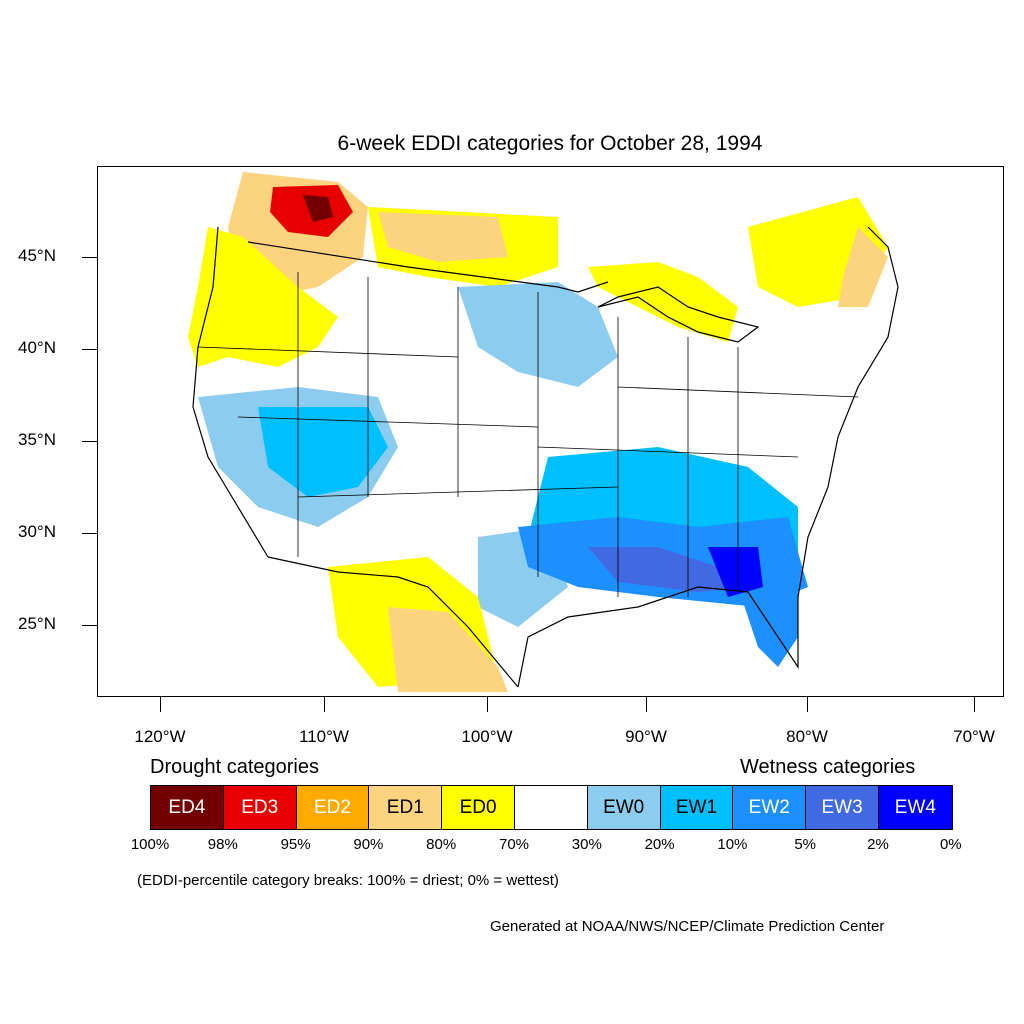  I want to click on break-label: 10%, so click(732, 844).